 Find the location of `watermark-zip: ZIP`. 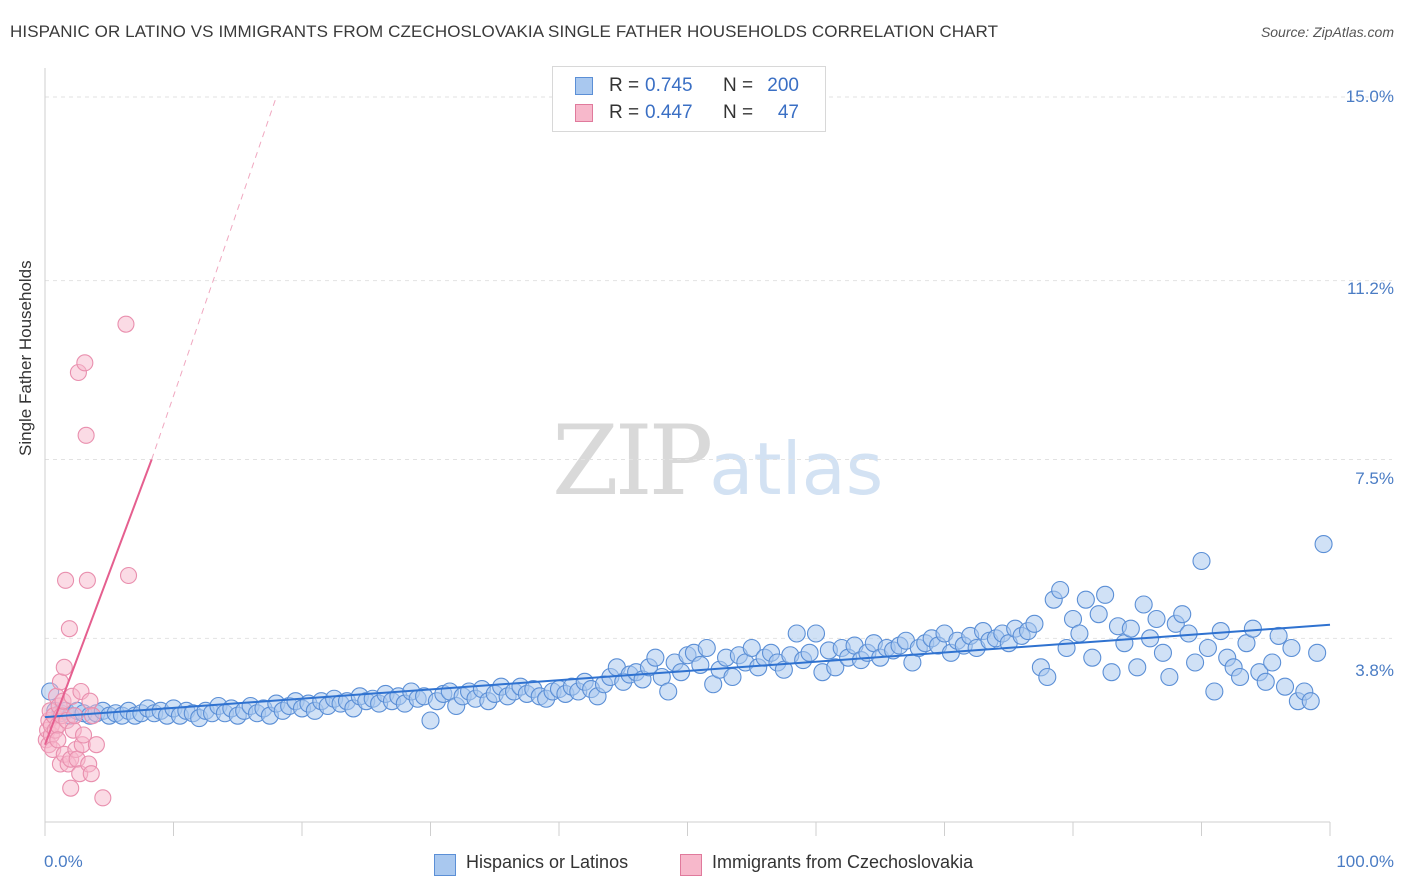

watermark-zip: ZIP is located at coordinates (632, 461).